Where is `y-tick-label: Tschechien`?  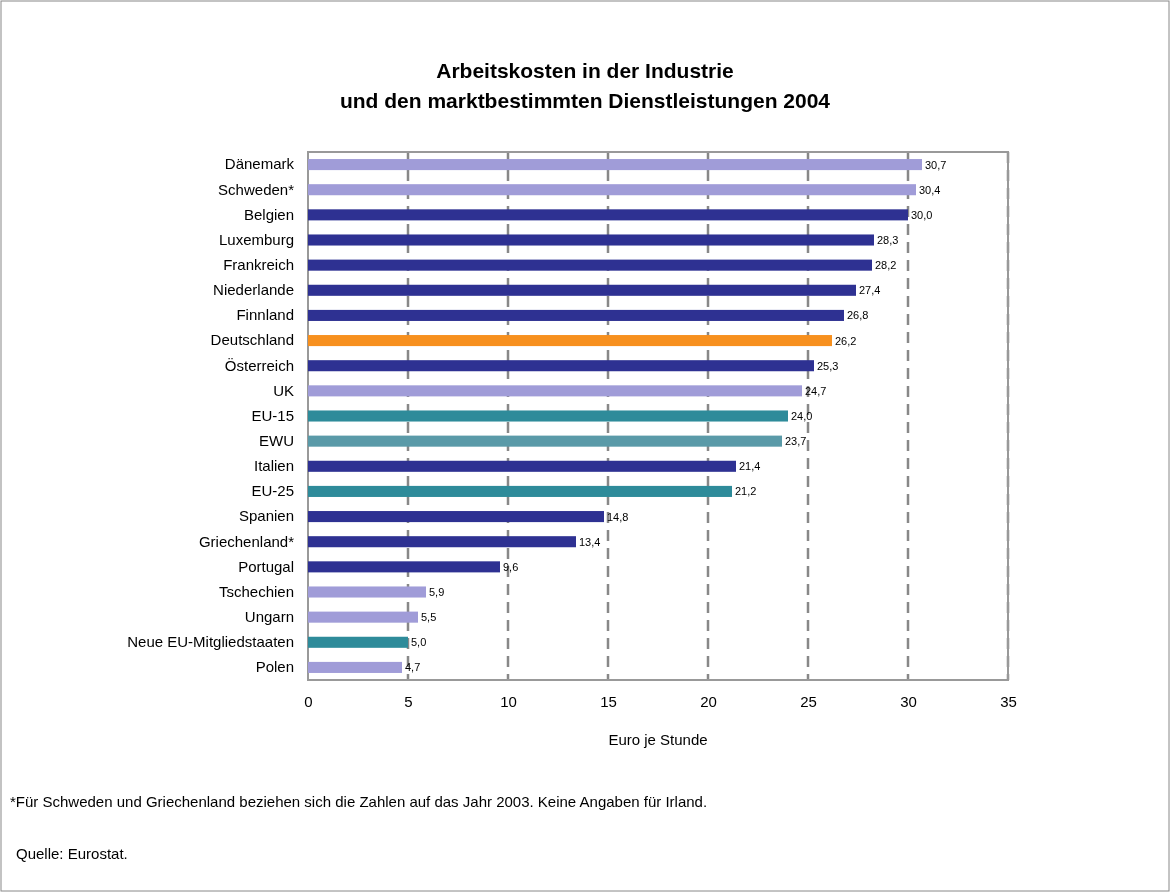 y-tick-label: Tschechien is located at coordinates (256, 591).